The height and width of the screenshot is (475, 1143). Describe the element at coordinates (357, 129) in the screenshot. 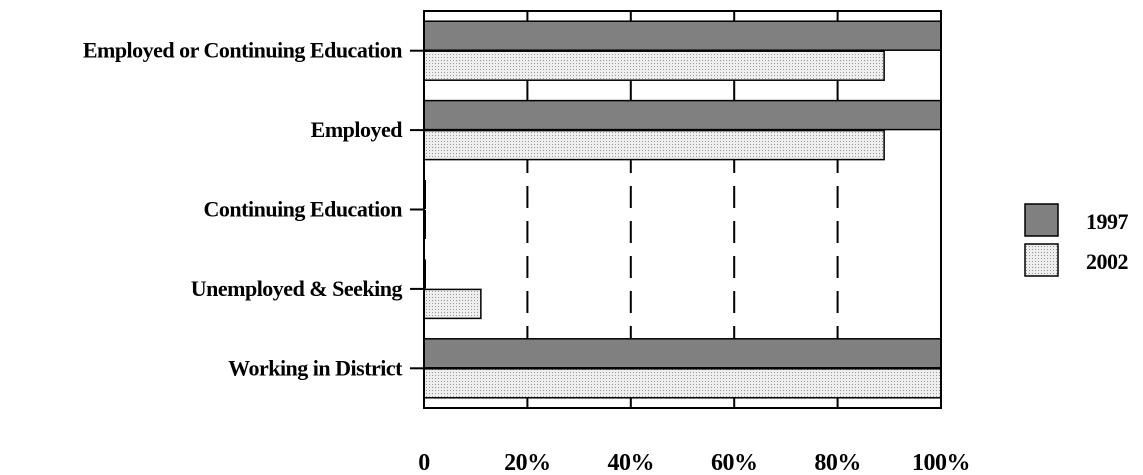

I see `category-label: Employed` at that location.